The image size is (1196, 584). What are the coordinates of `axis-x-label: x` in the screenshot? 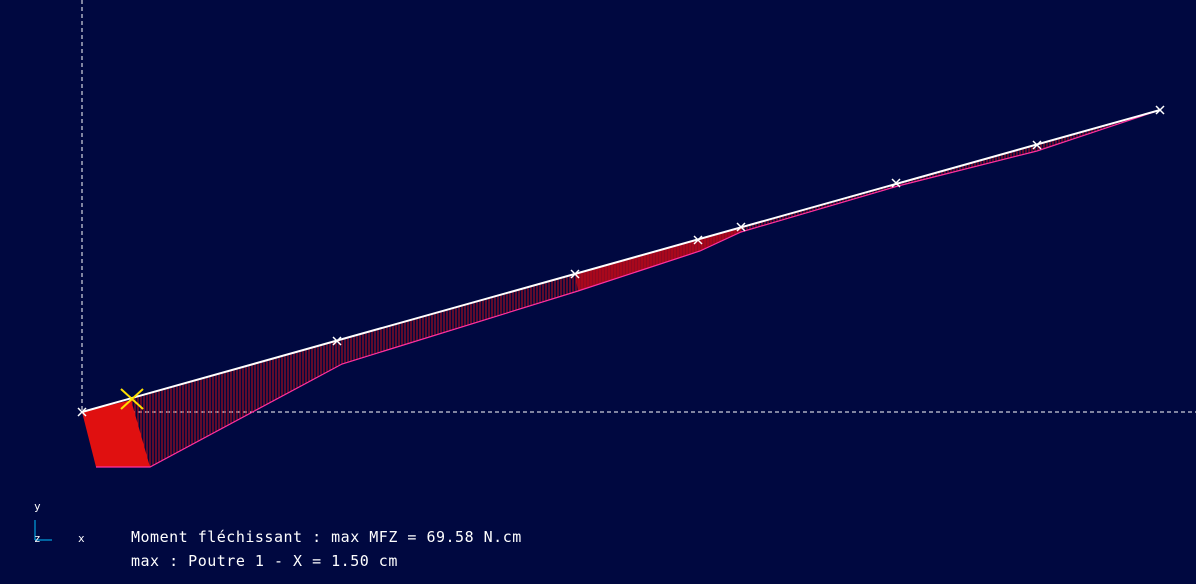 It's located at (81, 538).